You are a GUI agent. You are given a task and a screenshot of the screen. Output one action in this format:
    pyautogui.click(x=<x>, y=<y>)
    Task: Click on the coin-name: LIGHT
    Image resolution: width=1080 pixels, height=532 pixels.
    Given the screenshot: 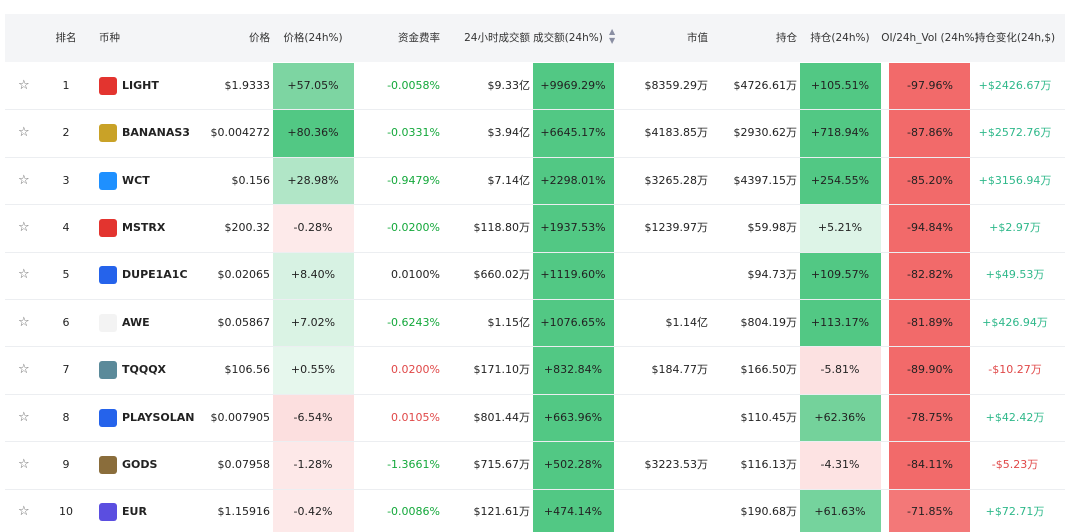 What is the action you would take?
    pyautogui.click(x=140, y=85)
    